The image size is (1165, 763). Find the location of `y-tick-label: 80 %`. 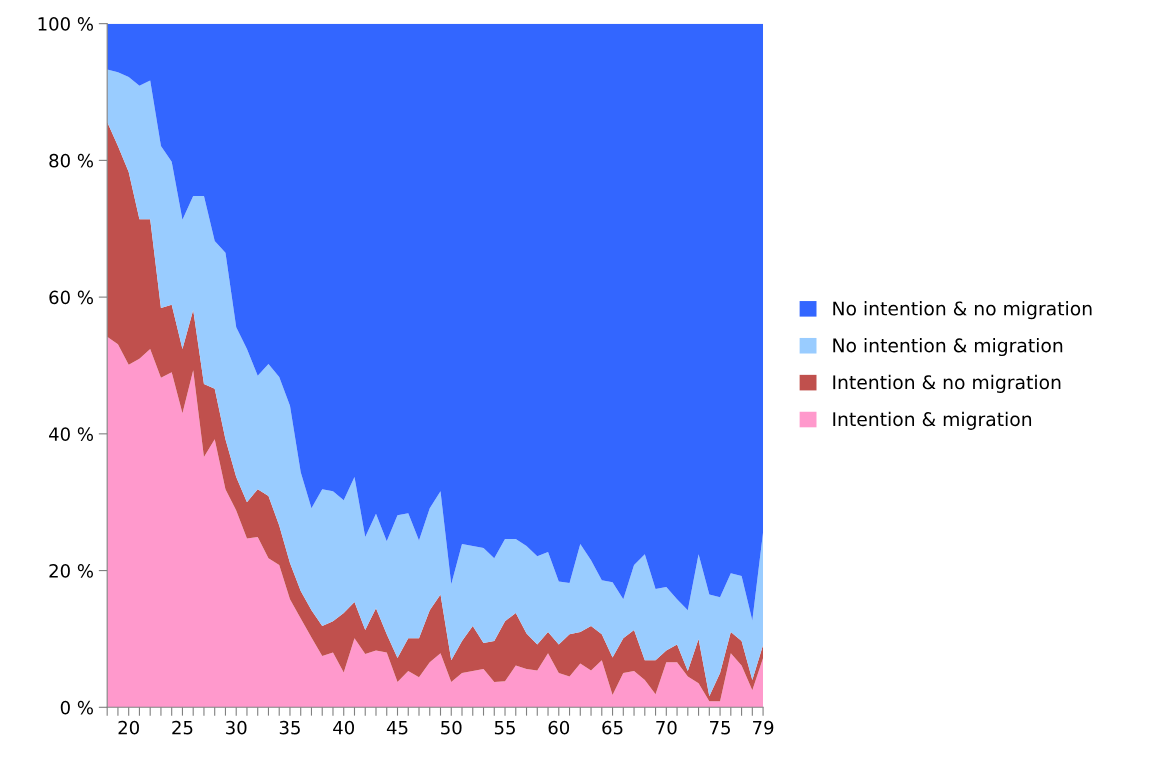

y-tick-label: 80 % is located at coordinates (71, 160).